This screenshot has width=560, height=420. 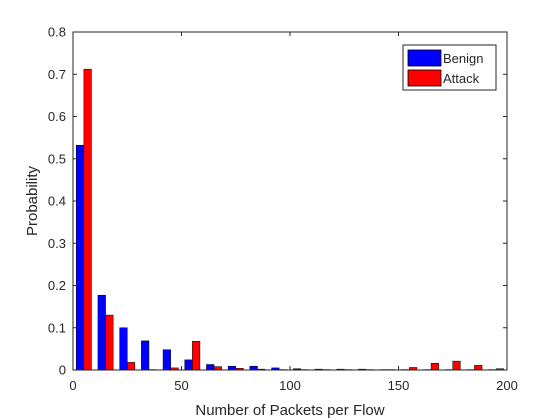 What do you see at coordinates (57, 74) in the screenshot?
I see `y-tick-label-7: 0.7` at bounding box center [57, 74].